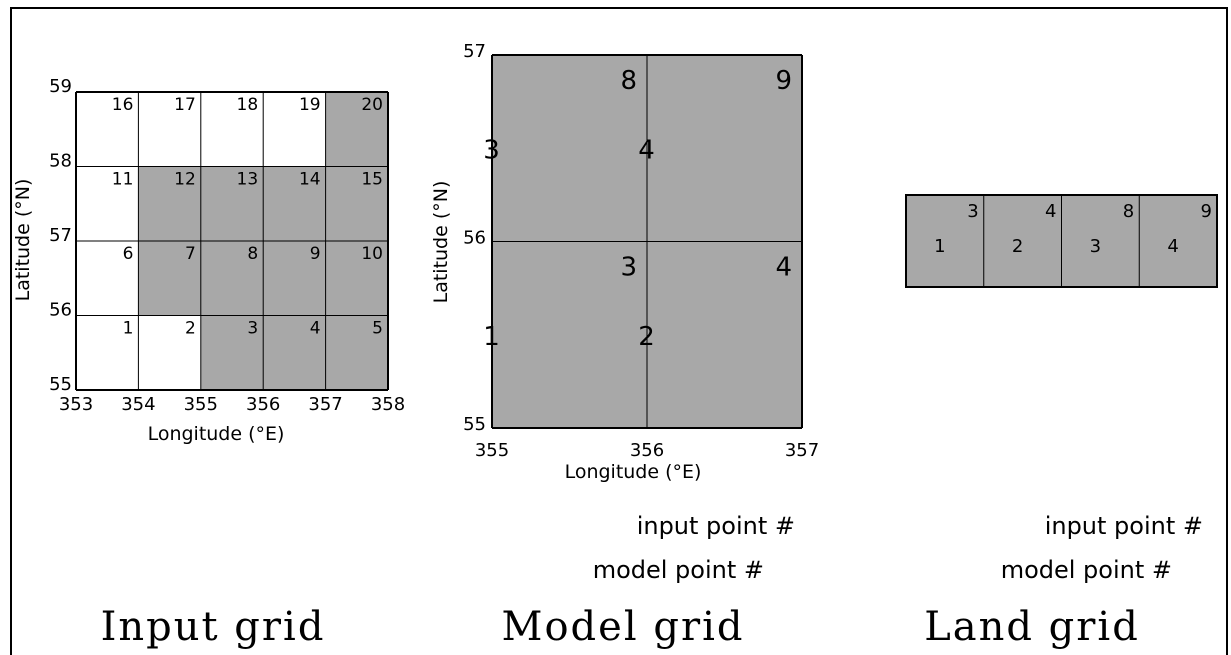 This screenshot has width=1231, height=655. Describe the element at coordinates (1206, 211) in the screenshot. I see `land-cell-input-label-9: 9` at that location.